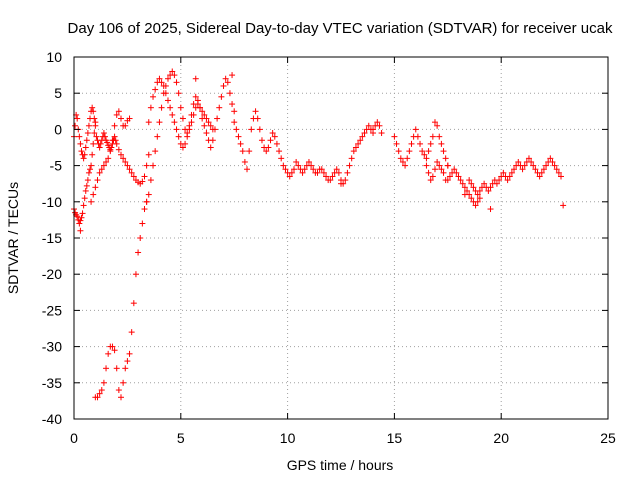 The image size is (640, 480). I want to click on y-tick-label: -40, so click(52, 419).